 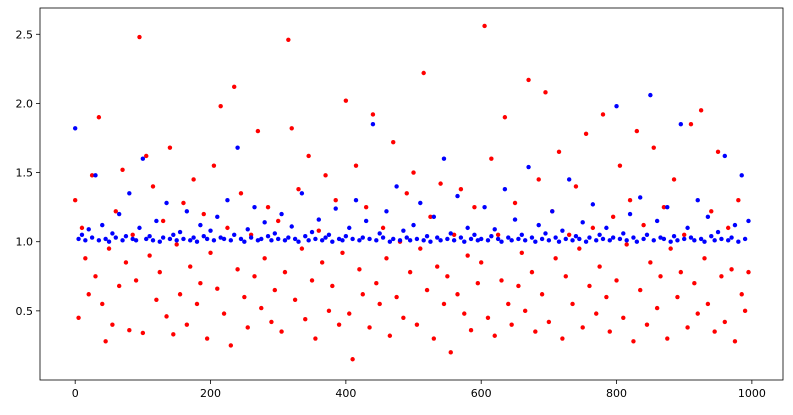 I want to click on y-tick-label: 2.0, so click(x=25, y=103).